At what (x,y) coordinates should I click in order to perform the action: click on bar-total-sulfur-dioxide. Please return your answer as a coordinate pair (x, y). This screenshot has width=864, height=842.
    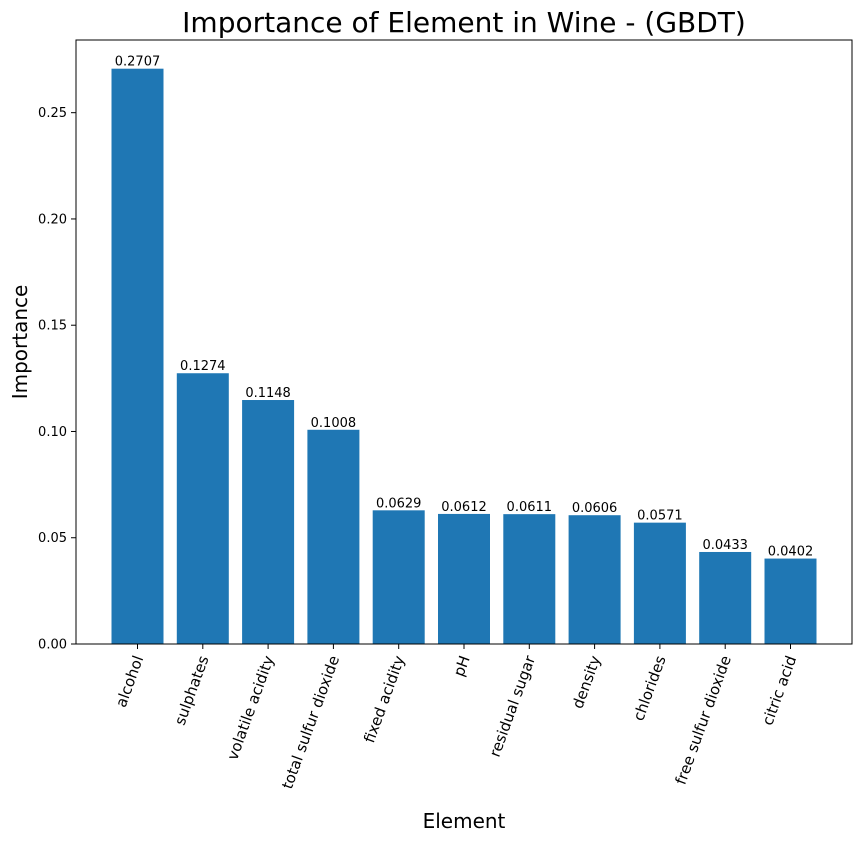
    Looking at the image, I should click on (333, 536).